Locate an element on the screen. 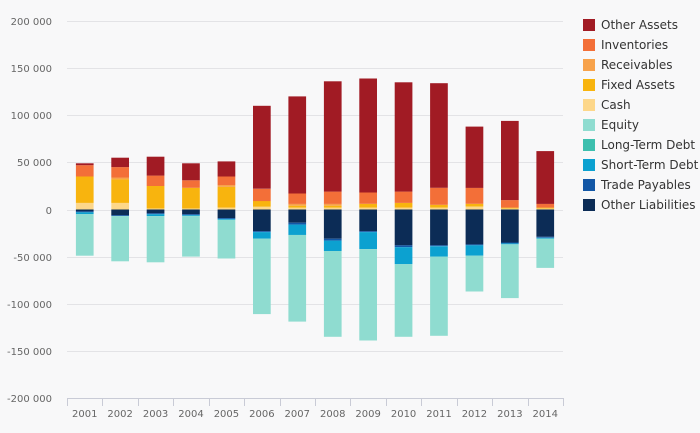  legend-item: Other Liabilities is located at coordinates (639, 205).